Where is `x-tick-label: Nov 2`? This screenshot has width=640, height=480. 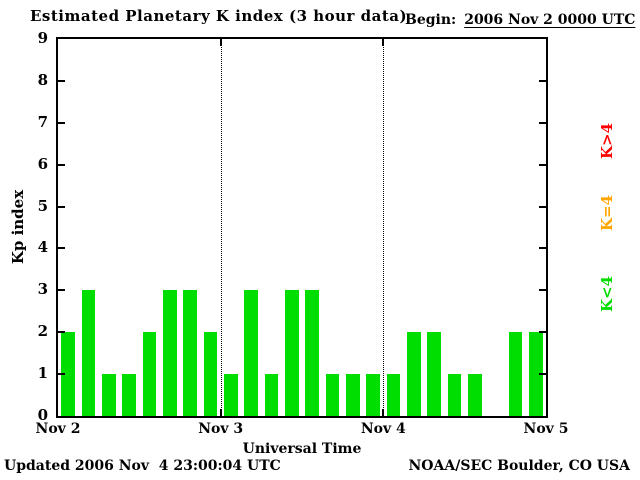
x-tick-label: Nov 2 is located at coordinates (58, 429).